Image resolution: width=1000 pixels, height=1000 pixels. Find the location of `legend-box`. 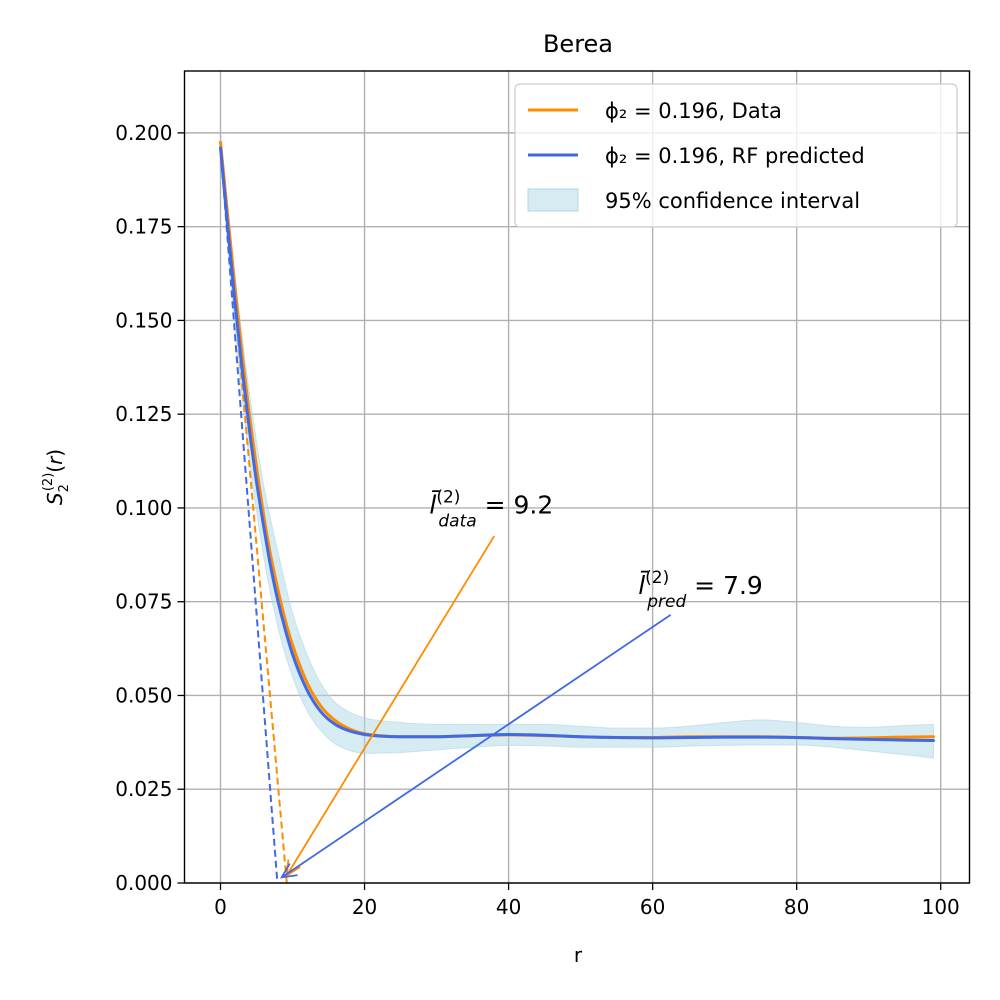

legend-box is located at coordinates (736, 155).